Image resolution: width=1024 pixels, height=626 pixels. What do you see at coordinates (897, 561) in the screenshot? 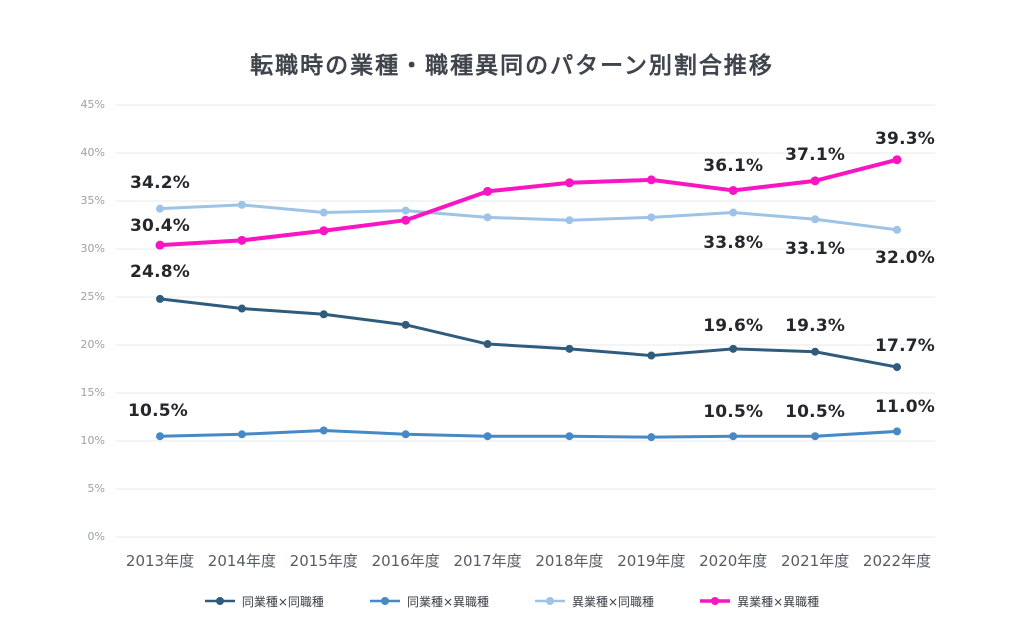
I see `x-tick-label: 2022年度` at bounding box center [897, 561].